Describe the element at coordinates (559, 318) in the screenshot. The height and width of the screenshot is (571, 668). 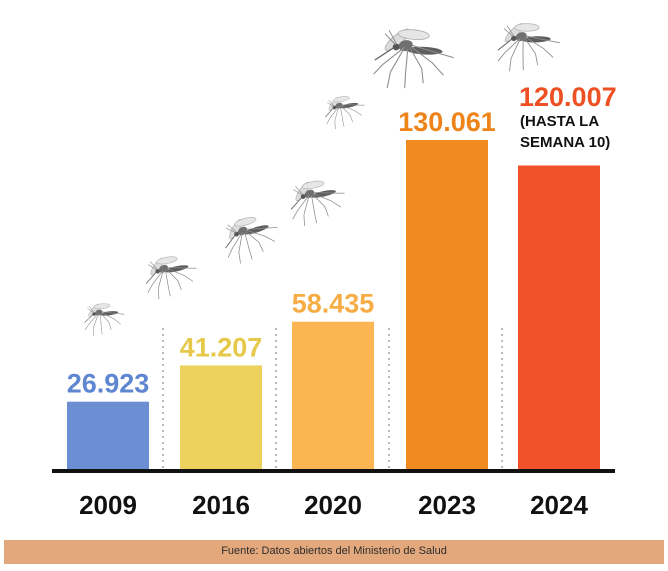
I see `bar-2024` at that location.